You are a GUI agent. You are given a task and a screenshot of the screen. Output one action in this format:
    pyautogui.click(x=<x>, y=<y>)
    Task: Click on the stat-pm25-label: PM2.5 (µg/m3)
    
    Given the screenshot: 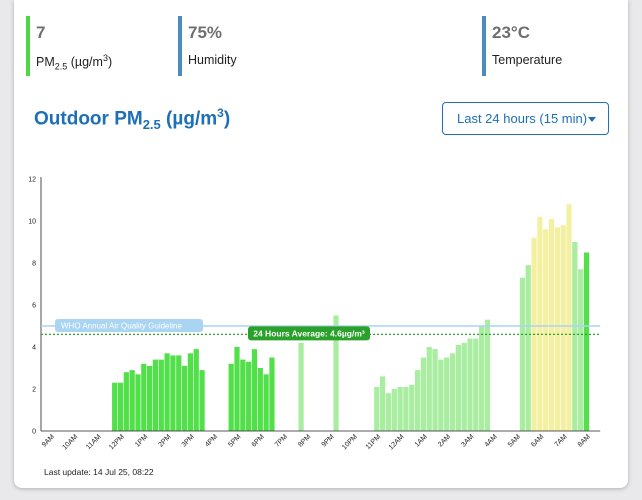 What is the action you would take?
    pyautogui.click(x=74, y=62)
    